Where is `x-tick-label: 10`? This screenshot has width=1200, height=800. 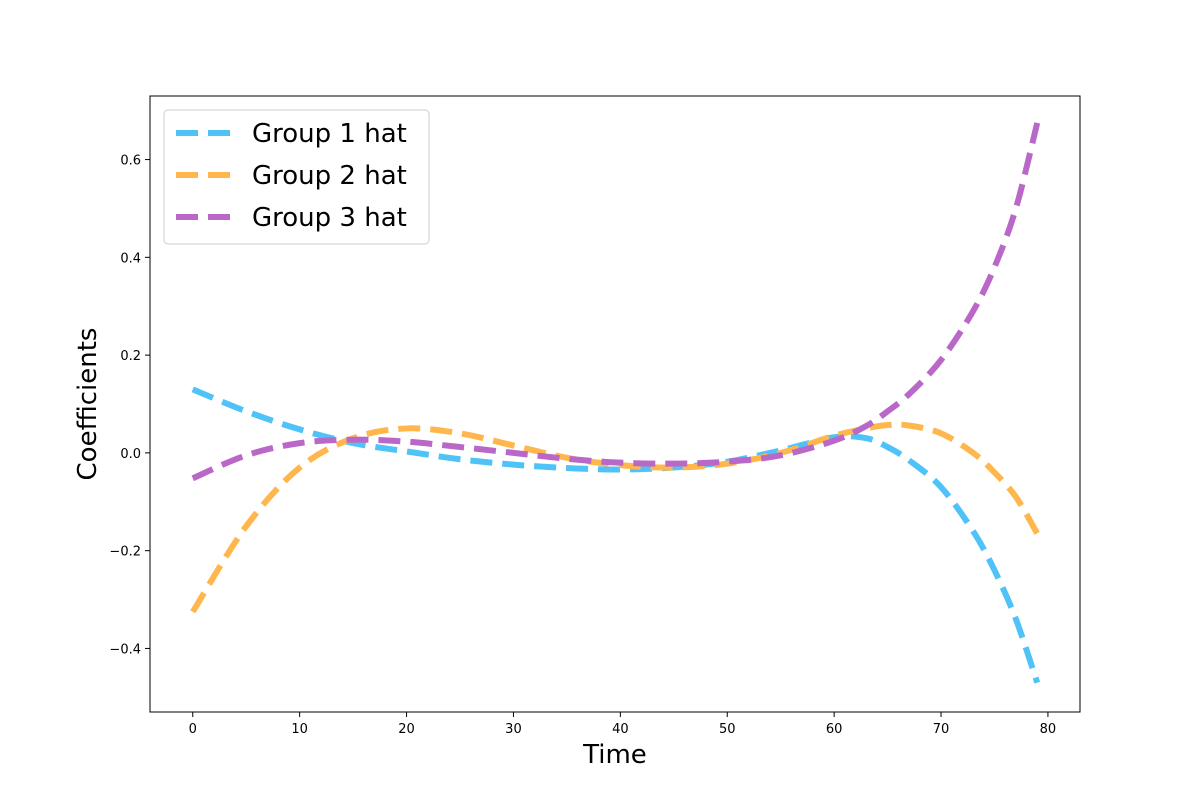
x-tick-label: 10 is located at coordinates (299, 729).